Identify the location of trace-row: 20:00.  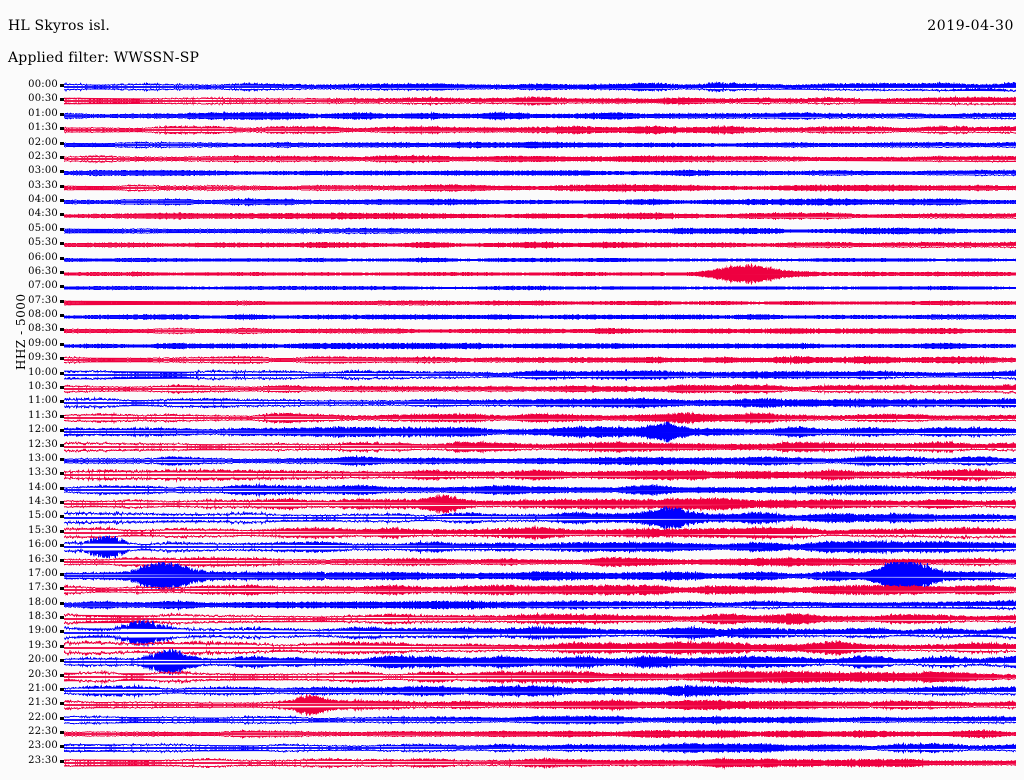
(512, 662).